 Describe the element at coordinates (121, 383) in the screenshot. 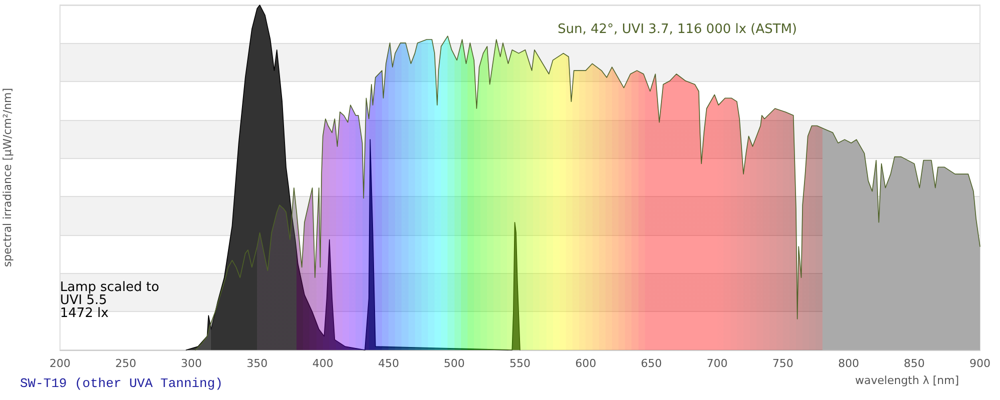

I see `text: SW-T19 (other UVA Tanning)` at that location.